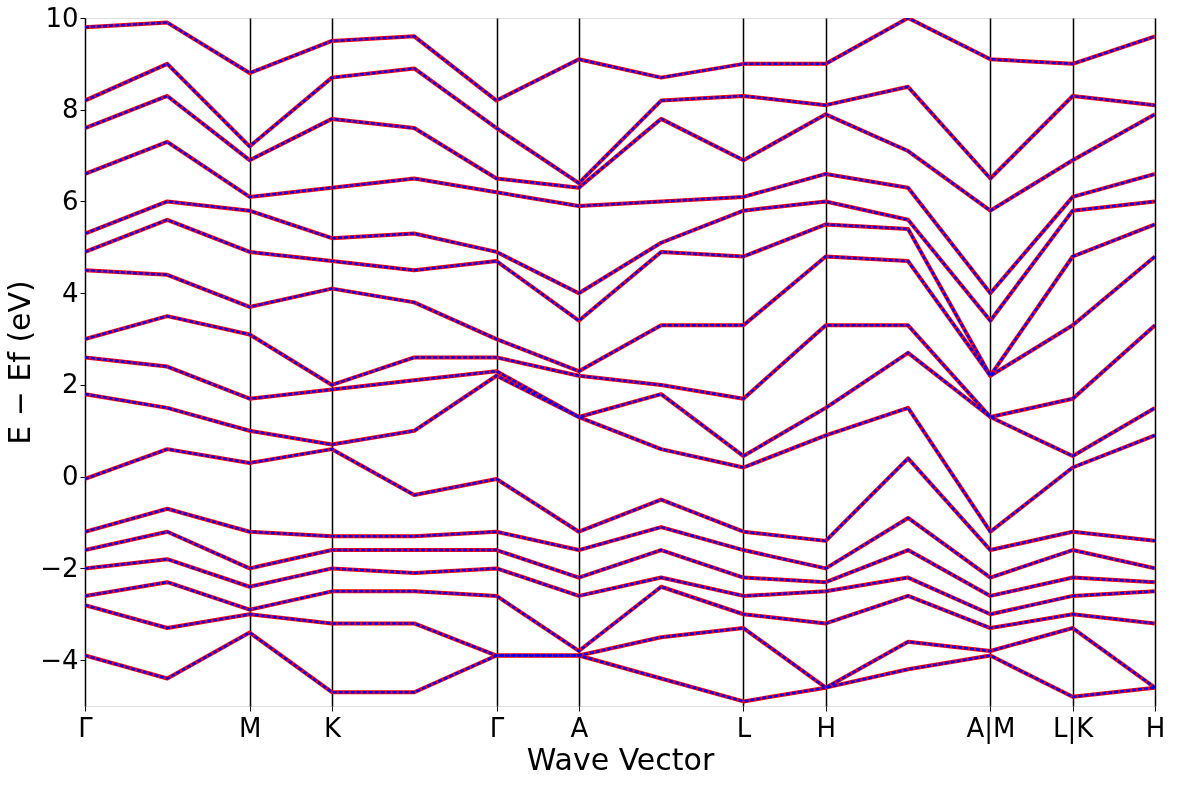 The image size is (1200, 800). Describe the element at coordinates (250, 727) in the screenshot. I see `x-tick-label: M` at that location.